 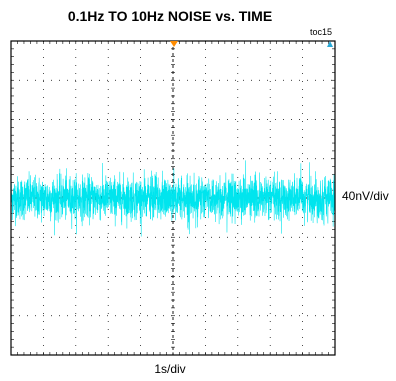 What do you see at coordinates (170, 16) in the screenshot?
I see `chart-title: 0.1Hz TO 10Hz NOISE vs. TIME` at bounding box center [170, 16].